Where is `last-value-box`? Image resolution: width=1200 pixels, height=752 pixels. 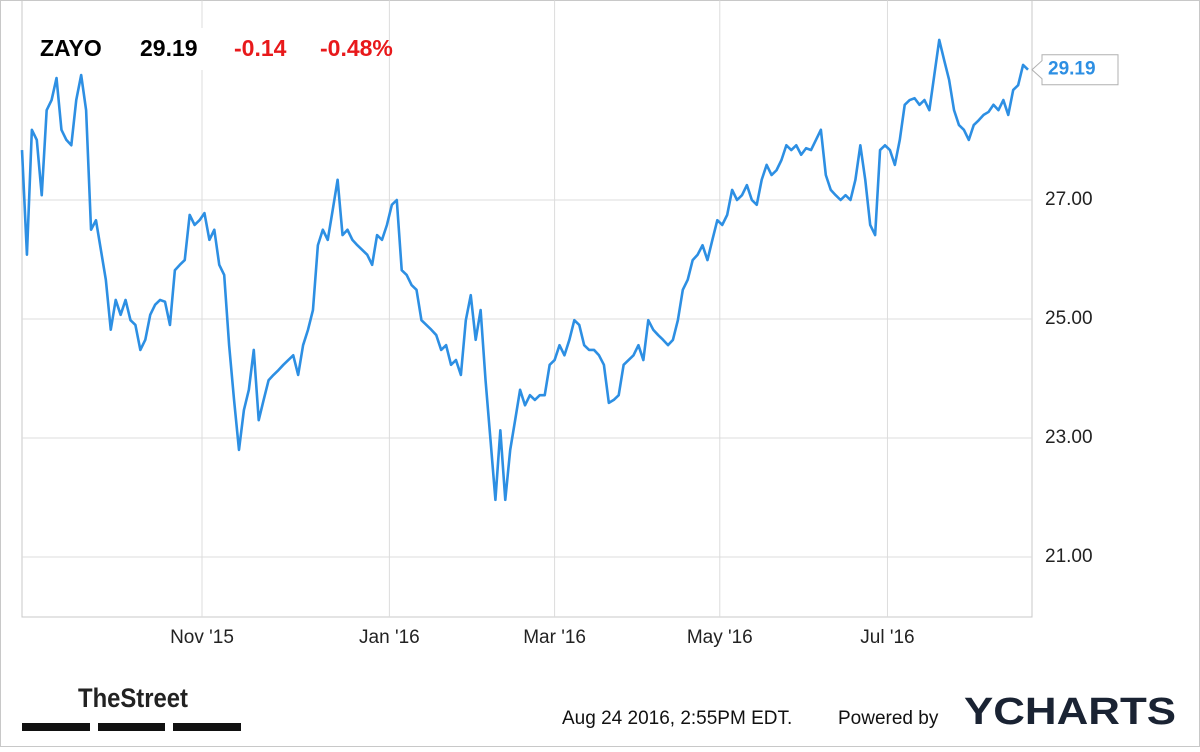
last-value-box is located at coordinates (1075, 70).